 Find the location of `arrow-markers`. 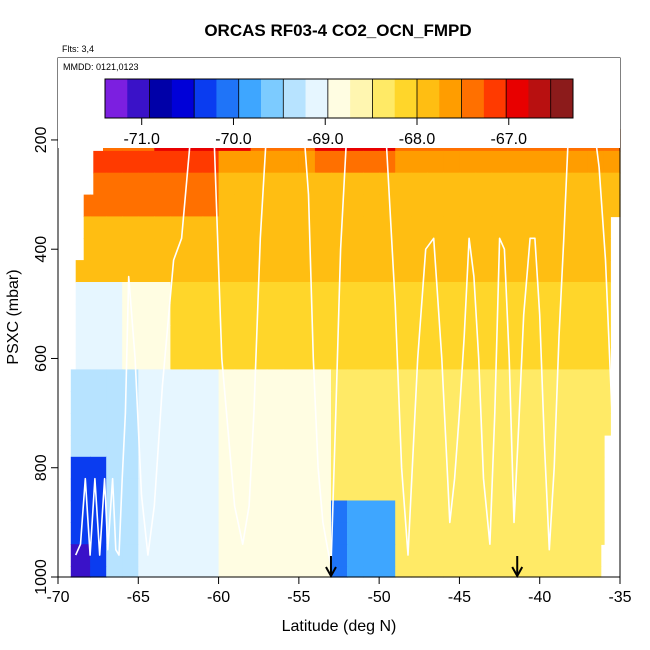

arrow-markers is located at coordinates (424, 567).